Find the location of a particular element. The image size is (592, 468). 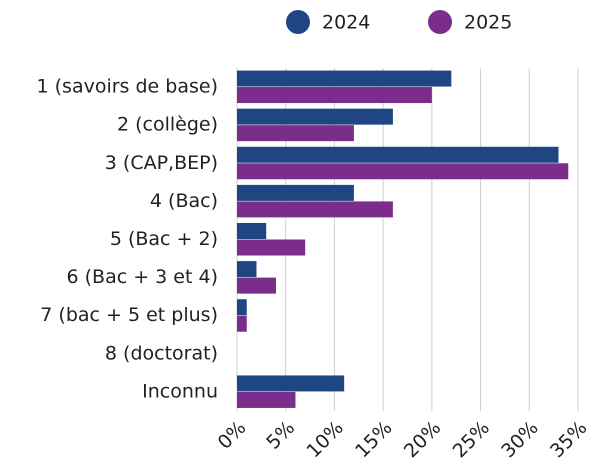

x-tick-label: 25% is located at coordinates (471, 439).